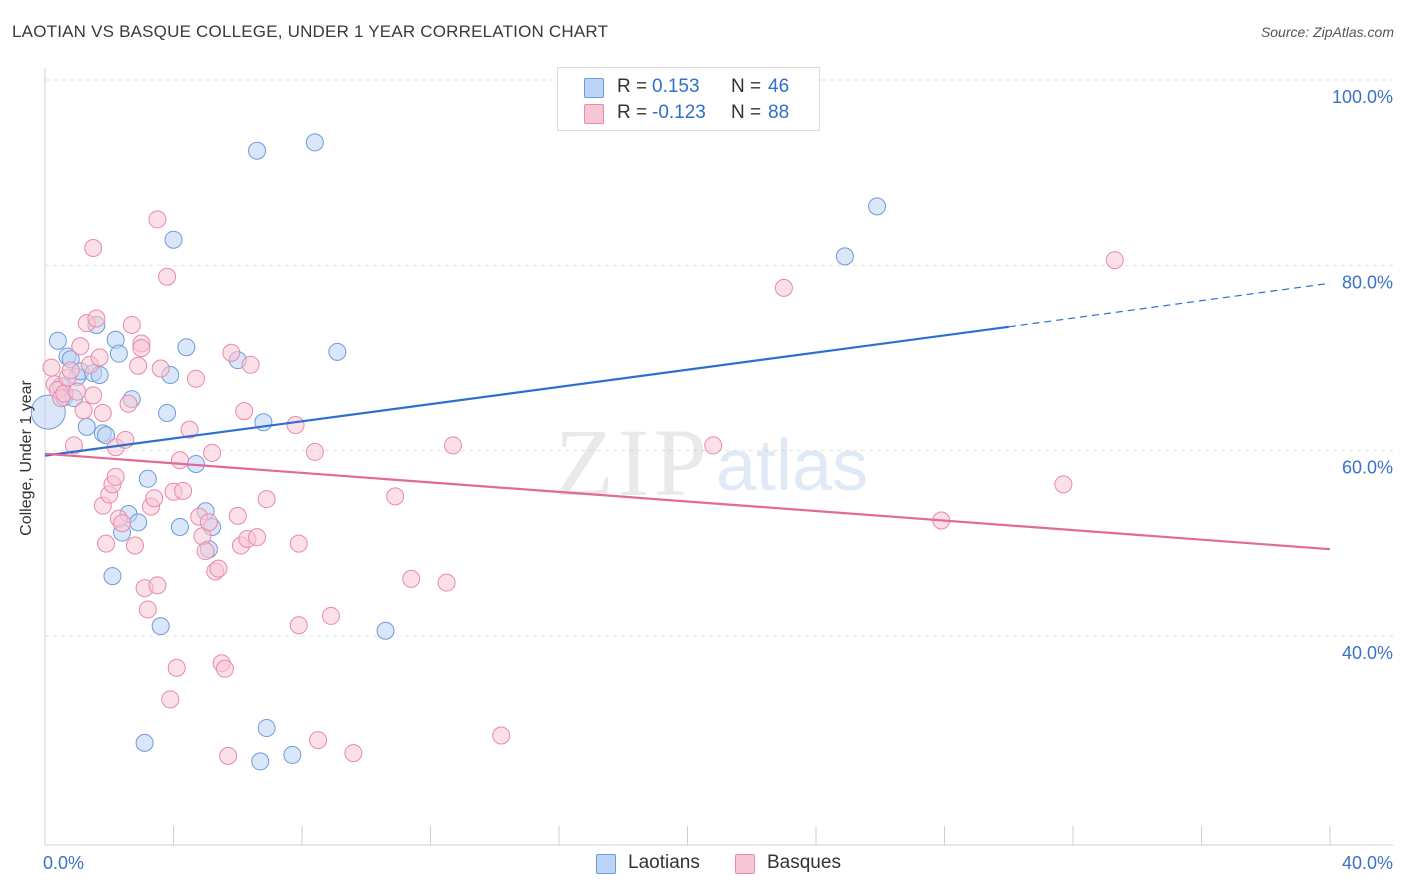 The image size is (1406, 892). What do you see at coordinates (779, 86) in the screenshot?
I see `n-value: 46` at bounding box center [779, 86].